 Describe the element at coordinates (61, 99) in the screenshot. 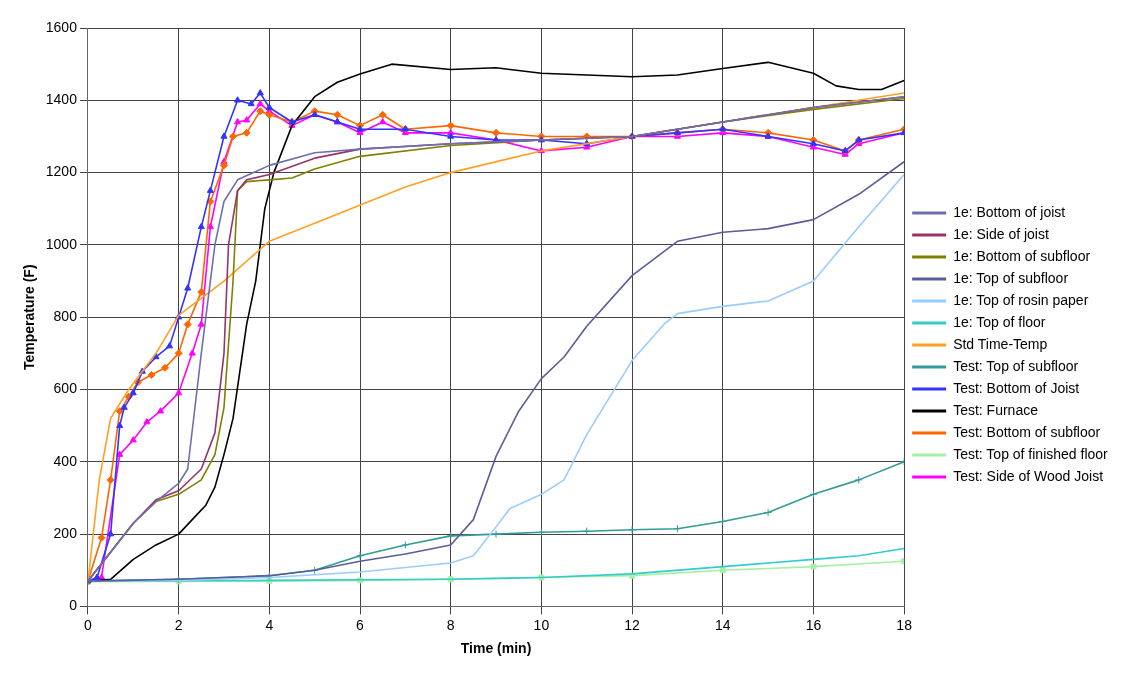

I see `y-tick-label: 1400` at that location.